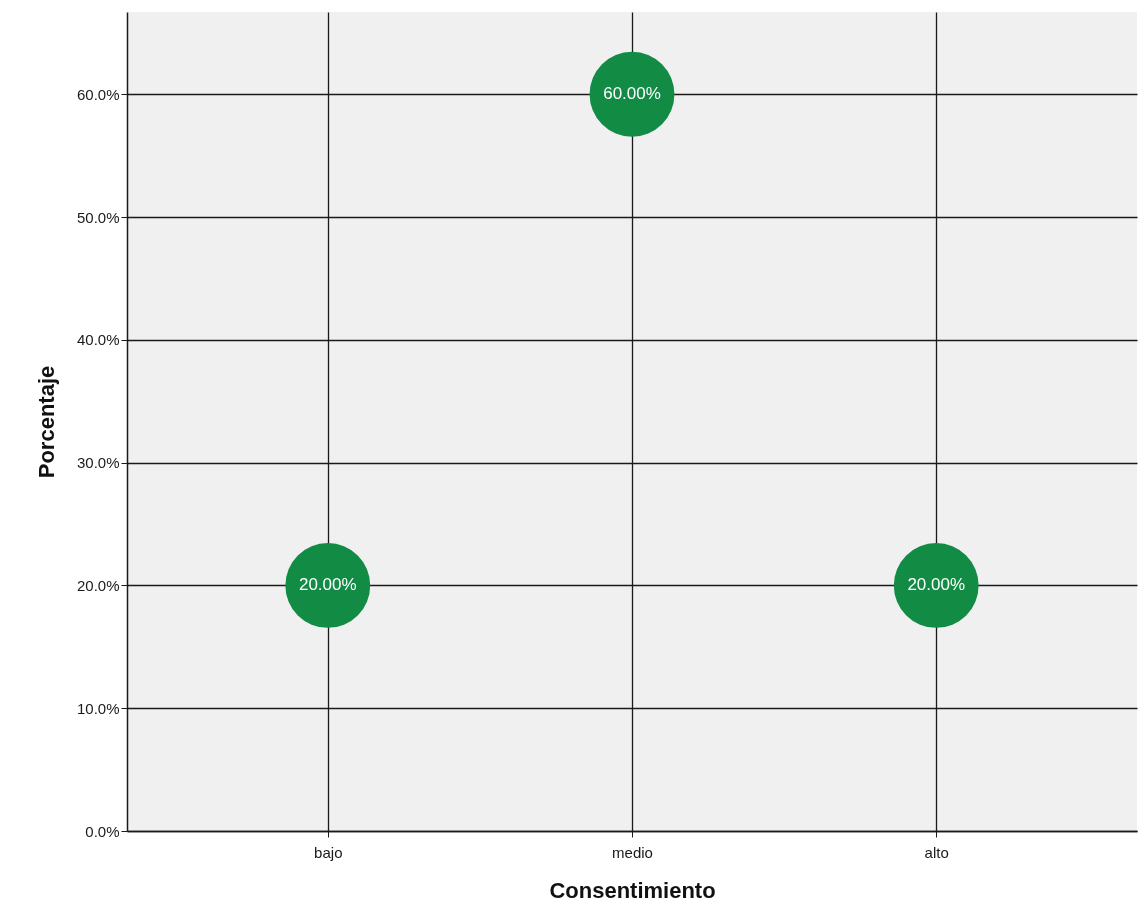 The image size is (1140, 916). What do you see at coordinates (46, 422) in the screenshot?
I see `y-axis-title: Porcentaje` at bounding box center [46, 422].